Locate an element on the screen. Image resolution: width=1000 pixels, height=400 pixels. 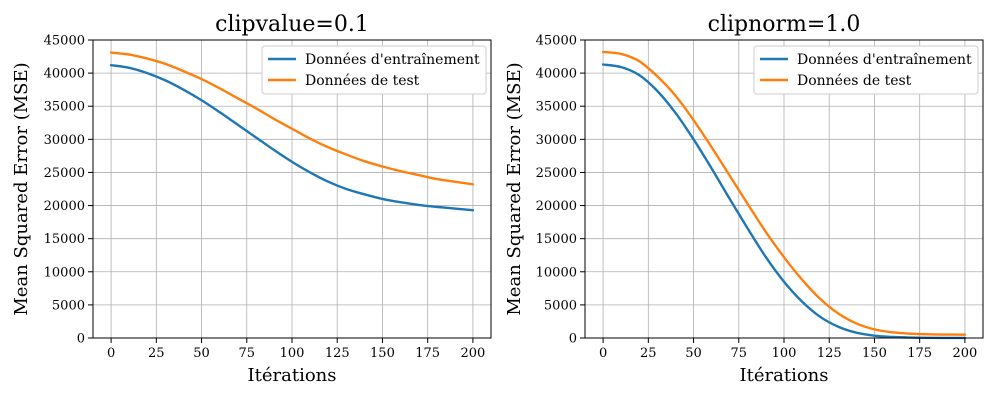
train-series-line is located at coordinates (292, 137).